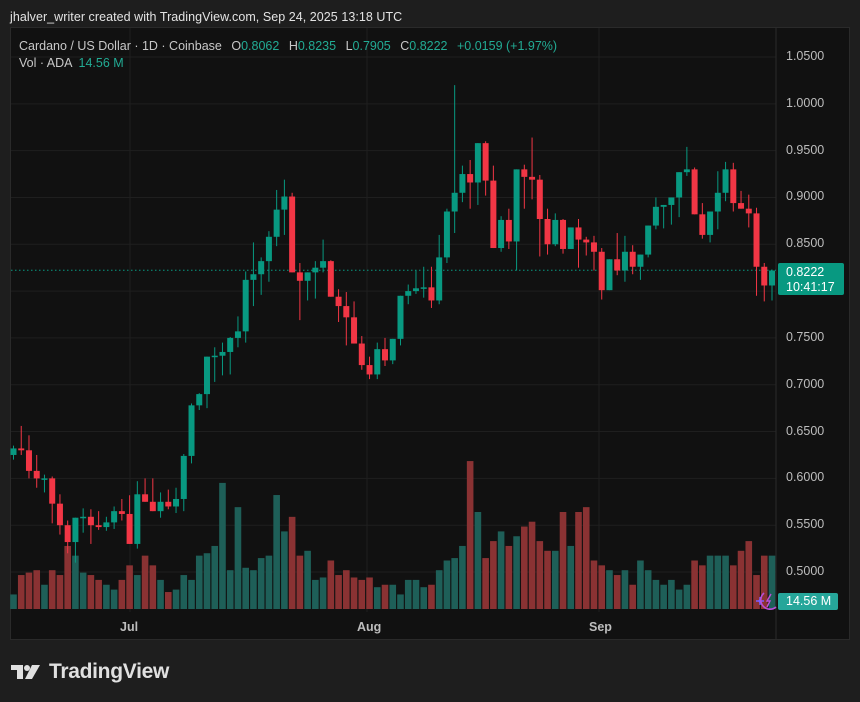 The width and height of the screenshot is (860, 702). Describe the element at coordinates (805, 272) in the screenshot. I see `last-price: 0.8222` at that location.